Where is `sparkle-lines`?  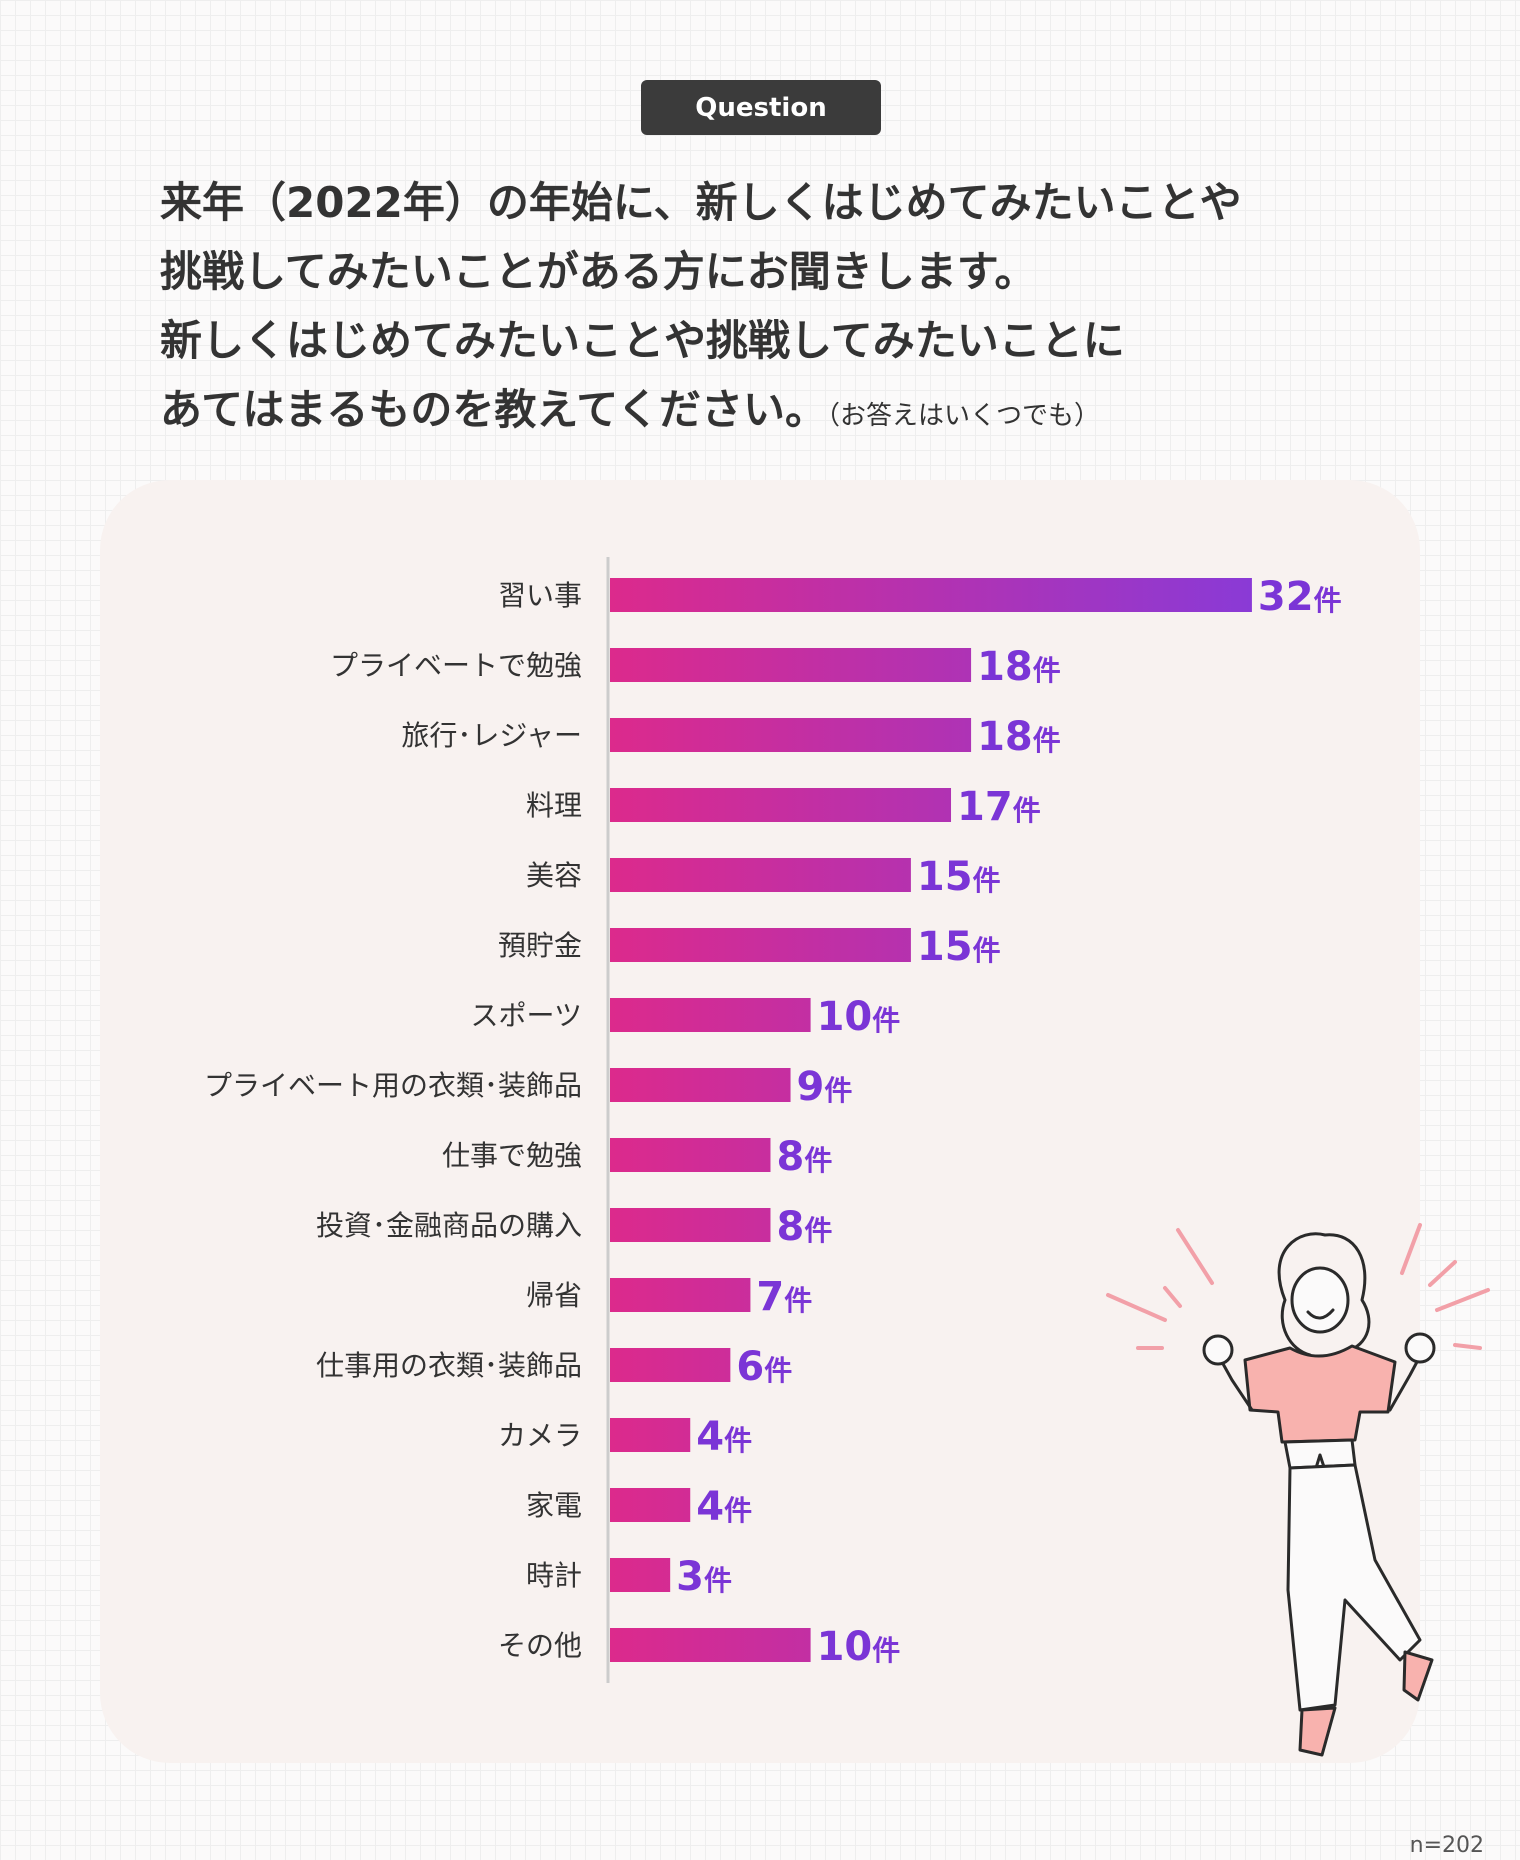
sparkle-lines is located at coordinates (1298, 1286).